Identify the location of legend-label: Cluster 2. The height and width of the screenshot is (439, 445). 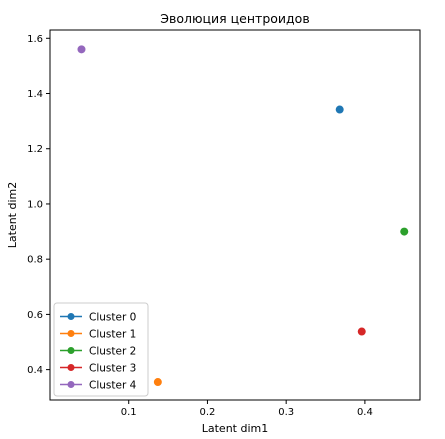
(112, 352).